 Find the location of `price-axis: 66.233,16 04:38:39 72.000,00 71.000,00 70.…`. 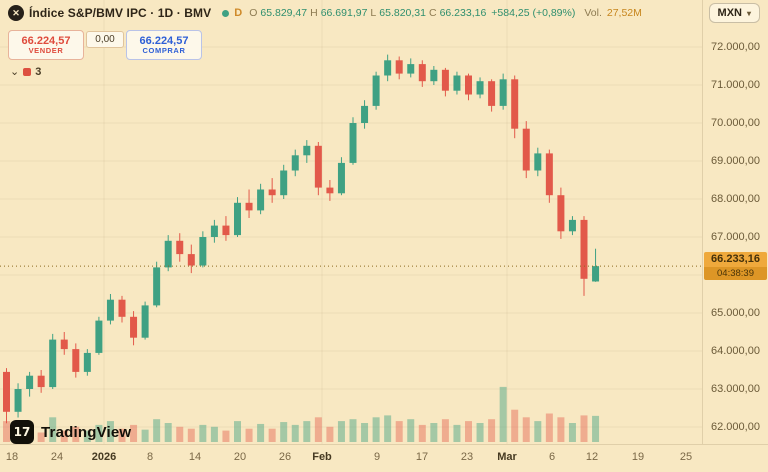

price-axis: 66.233,16 04:38:39 72.000,00 71.000,00 70.… is located at coordinates (735, 222).